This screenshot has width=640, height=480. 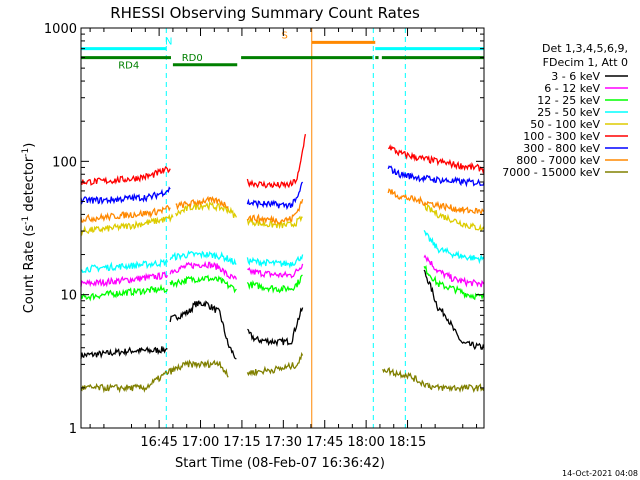 What do you see at coordinates (73, 429) in the screenshot?
I see `y-tick-label: 1` at bounding box center [73, 429].